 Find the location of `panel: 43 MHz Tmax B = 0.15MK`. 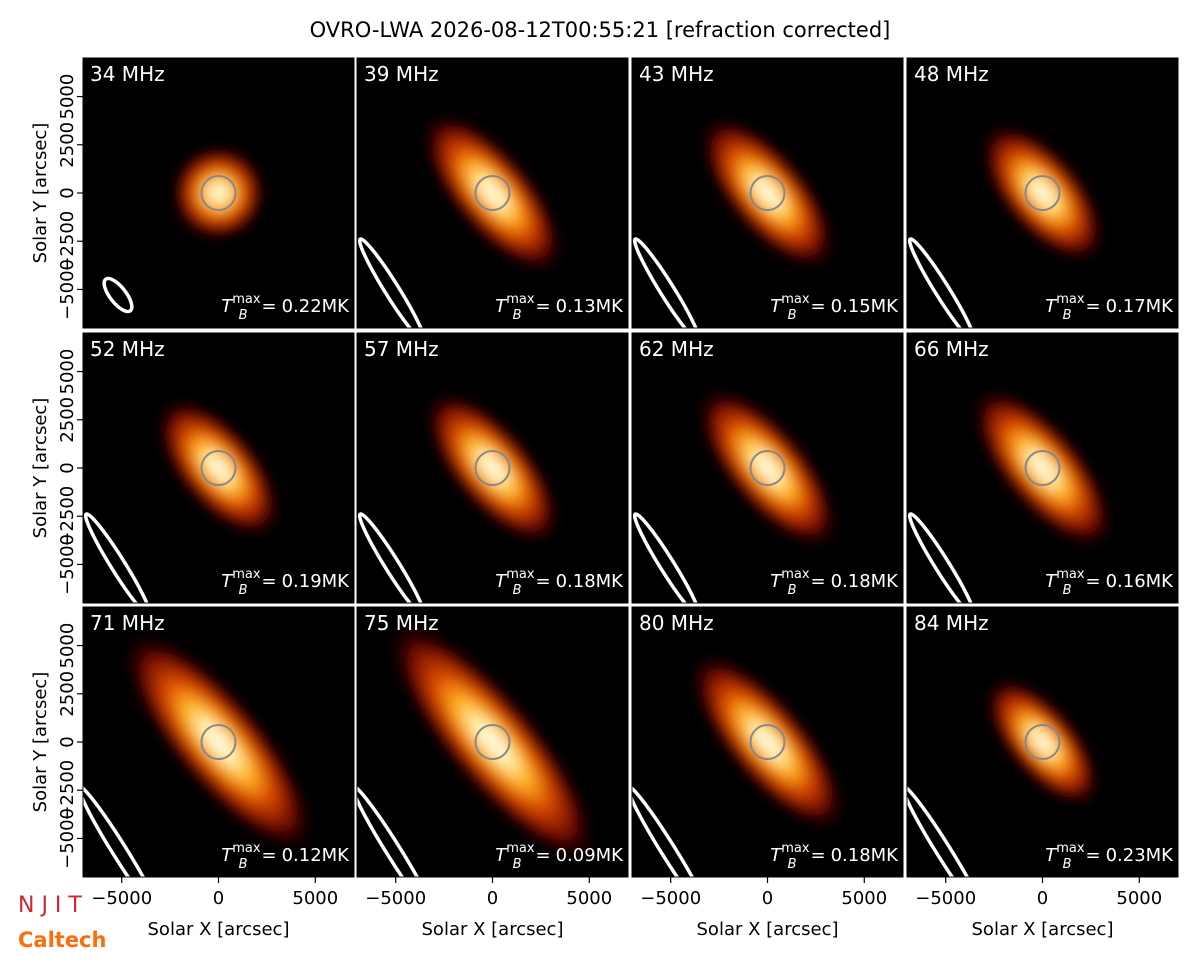

panel: 43 MHz Tmax B = 0.15MK is located at coordinates (767, 193).